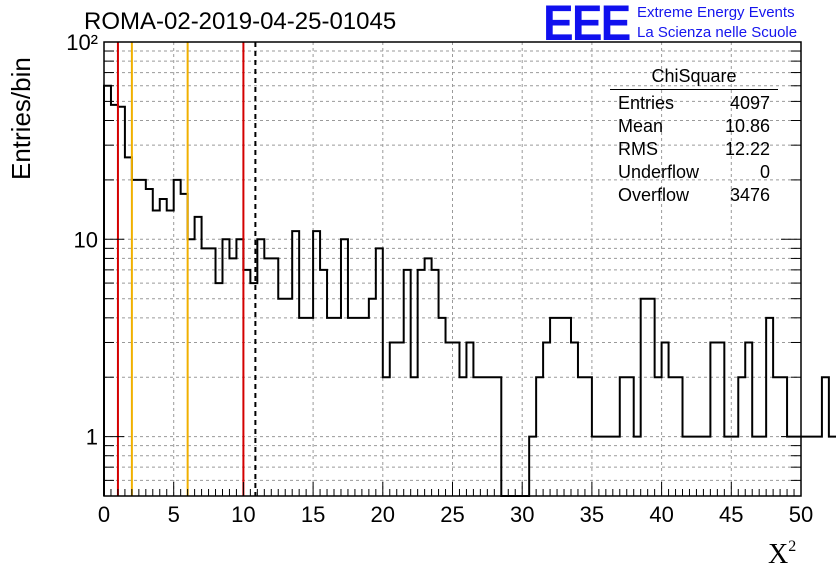 The height and width of the screenshot is (572, 836). What do you see at coordinates (694, 195) in the screenshot?
I see `stats-row-overflow: Overflow 3476` at bounding box center [694, 195].